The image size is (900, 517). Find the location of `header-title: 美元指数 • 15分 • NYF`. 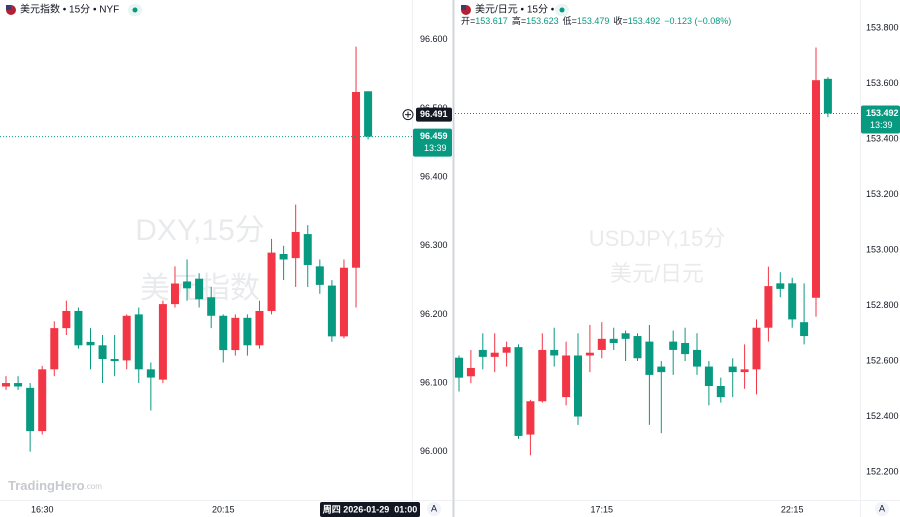

header-title: 美元指数 • 15分 • NYF is located at coordinates (69, 9).